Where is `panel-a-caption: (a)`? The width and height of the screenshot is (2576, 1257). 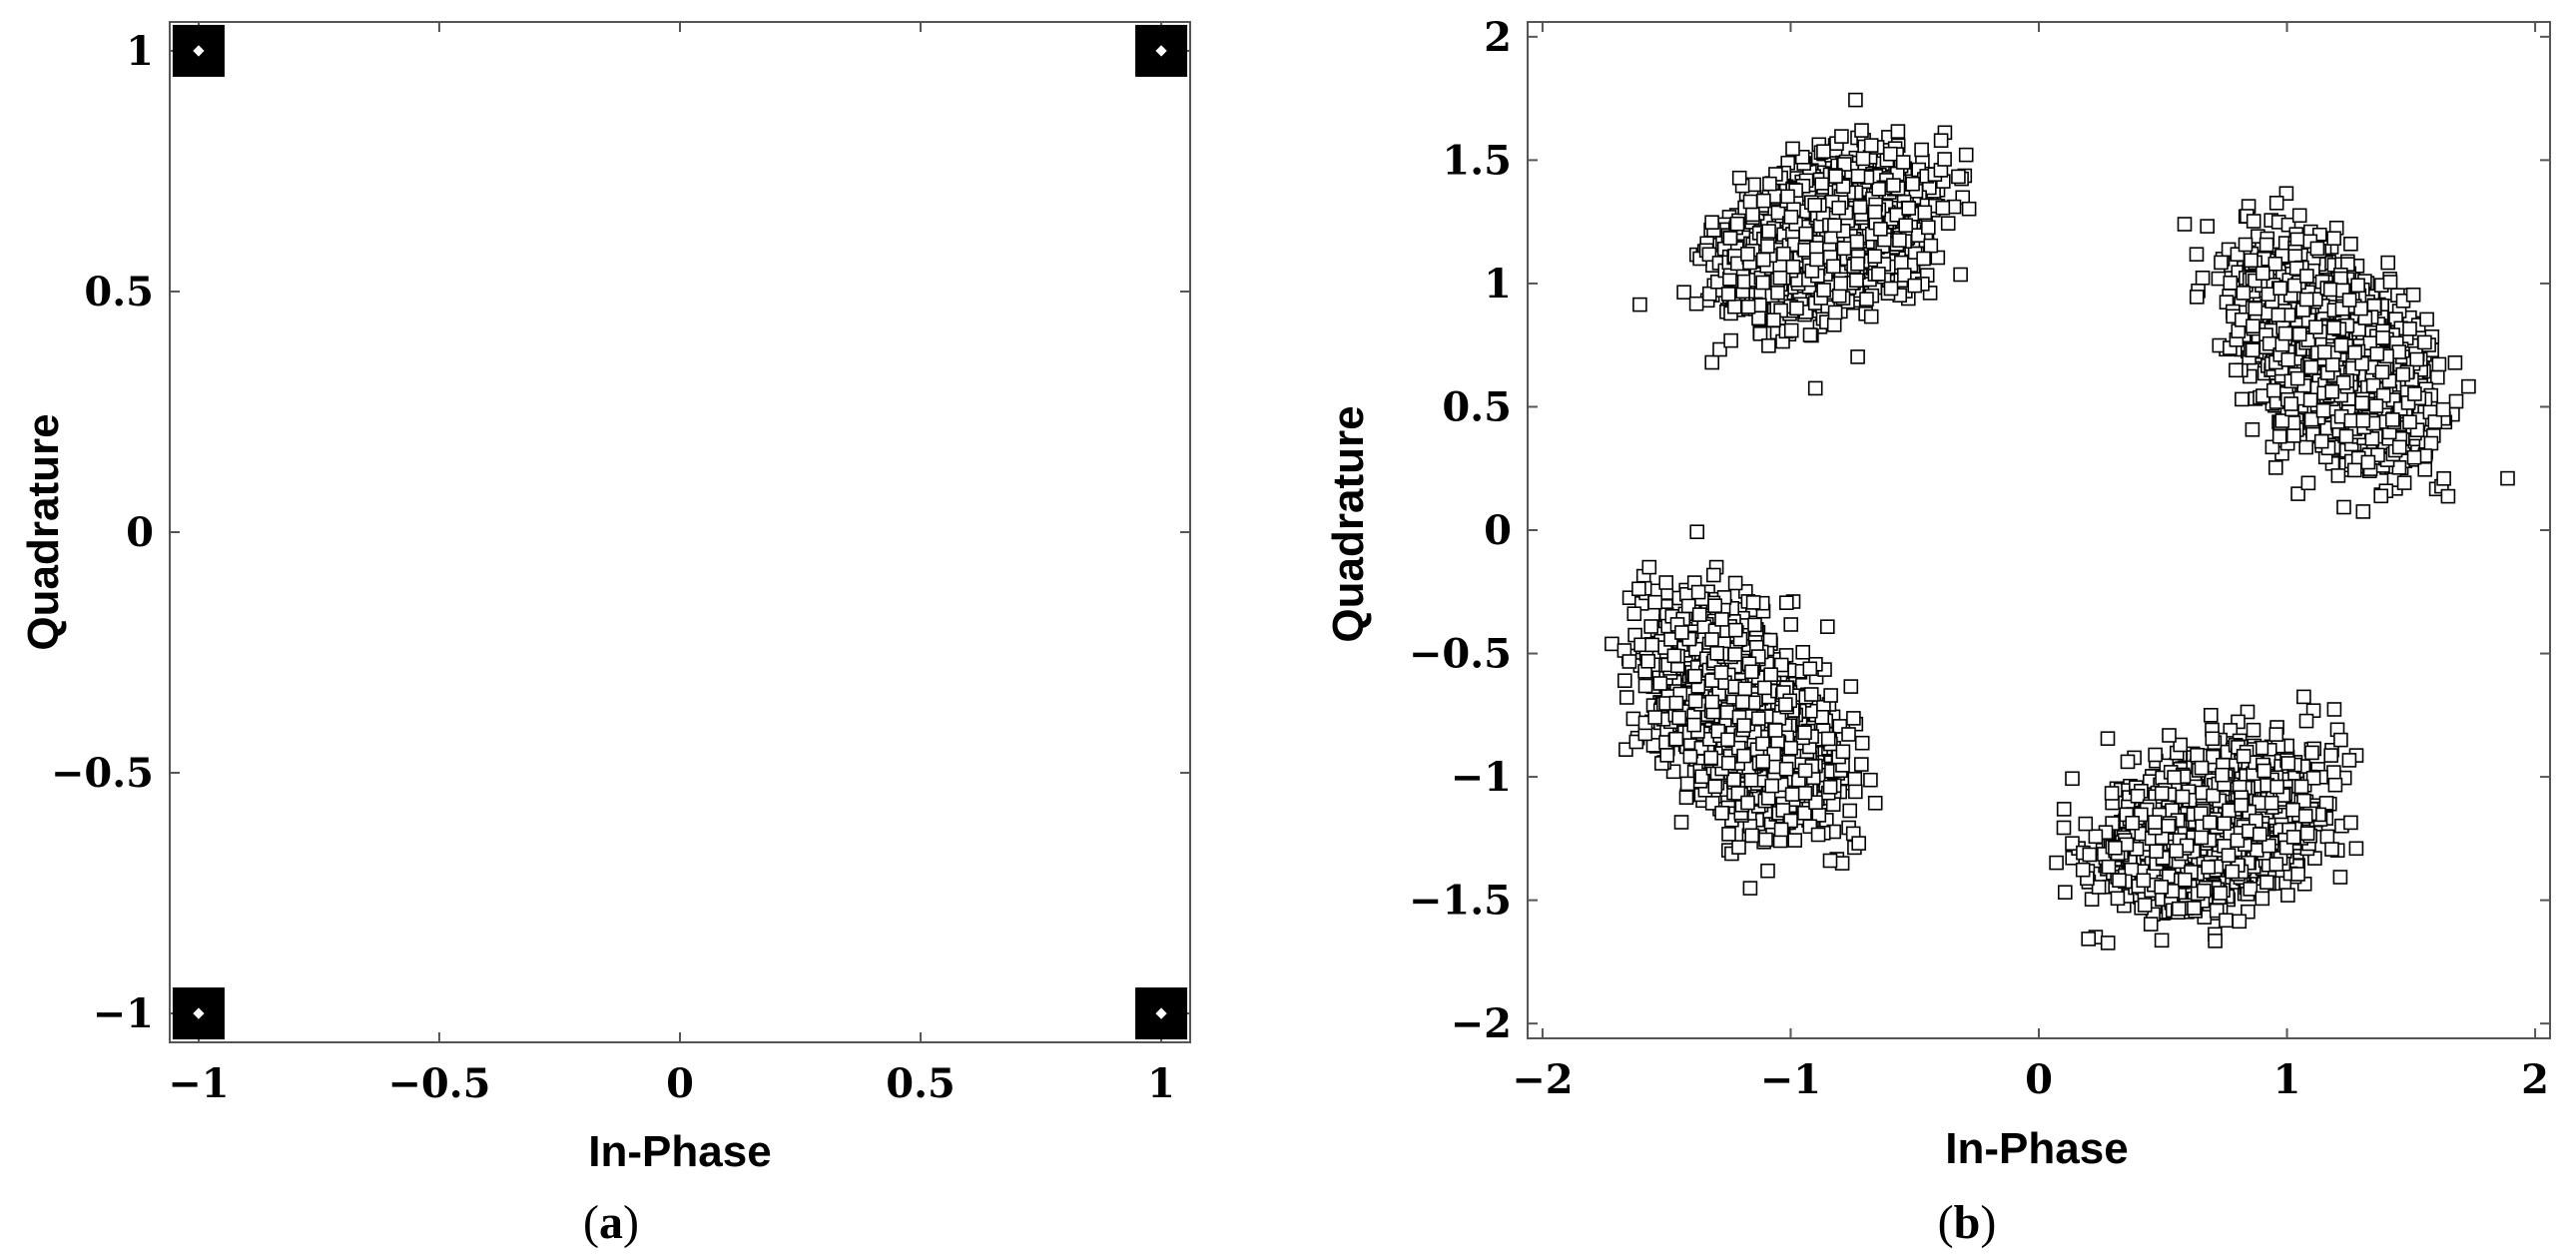 panel-a-caption: (a) is located at coordinates (611, 1222).